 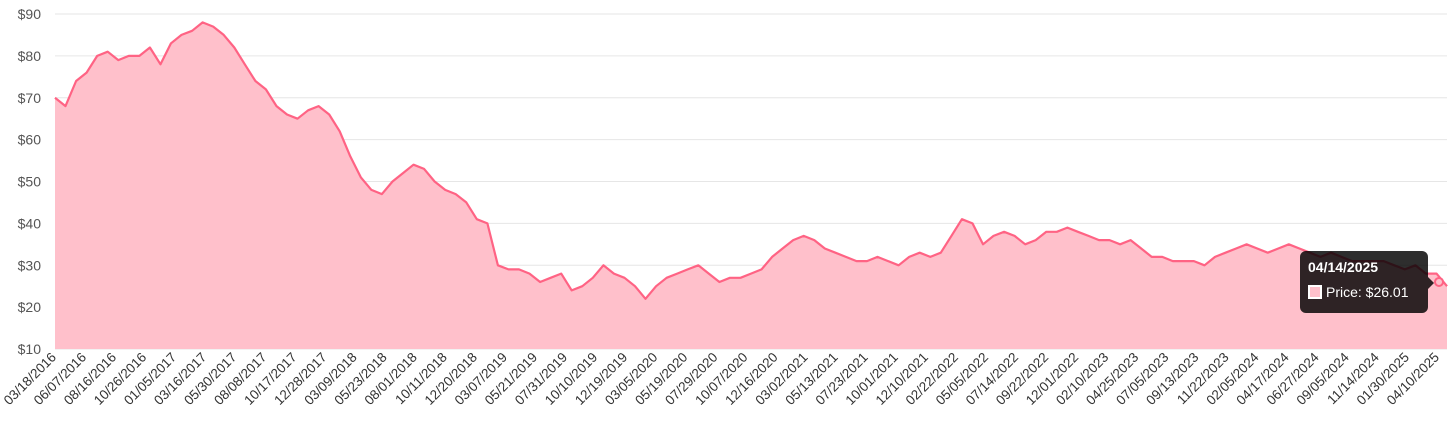 What do you see at coordinates (30, 14) in the screenshot?
I see `y-tick-label: $90` at bounding box center [30, 14].